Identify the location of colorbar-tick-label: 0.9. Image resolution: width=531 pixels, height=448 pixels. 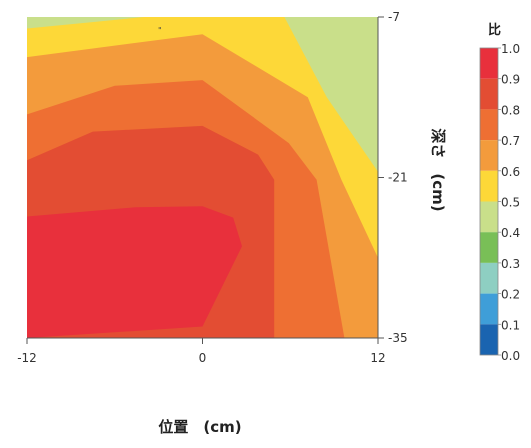
(510, 80).